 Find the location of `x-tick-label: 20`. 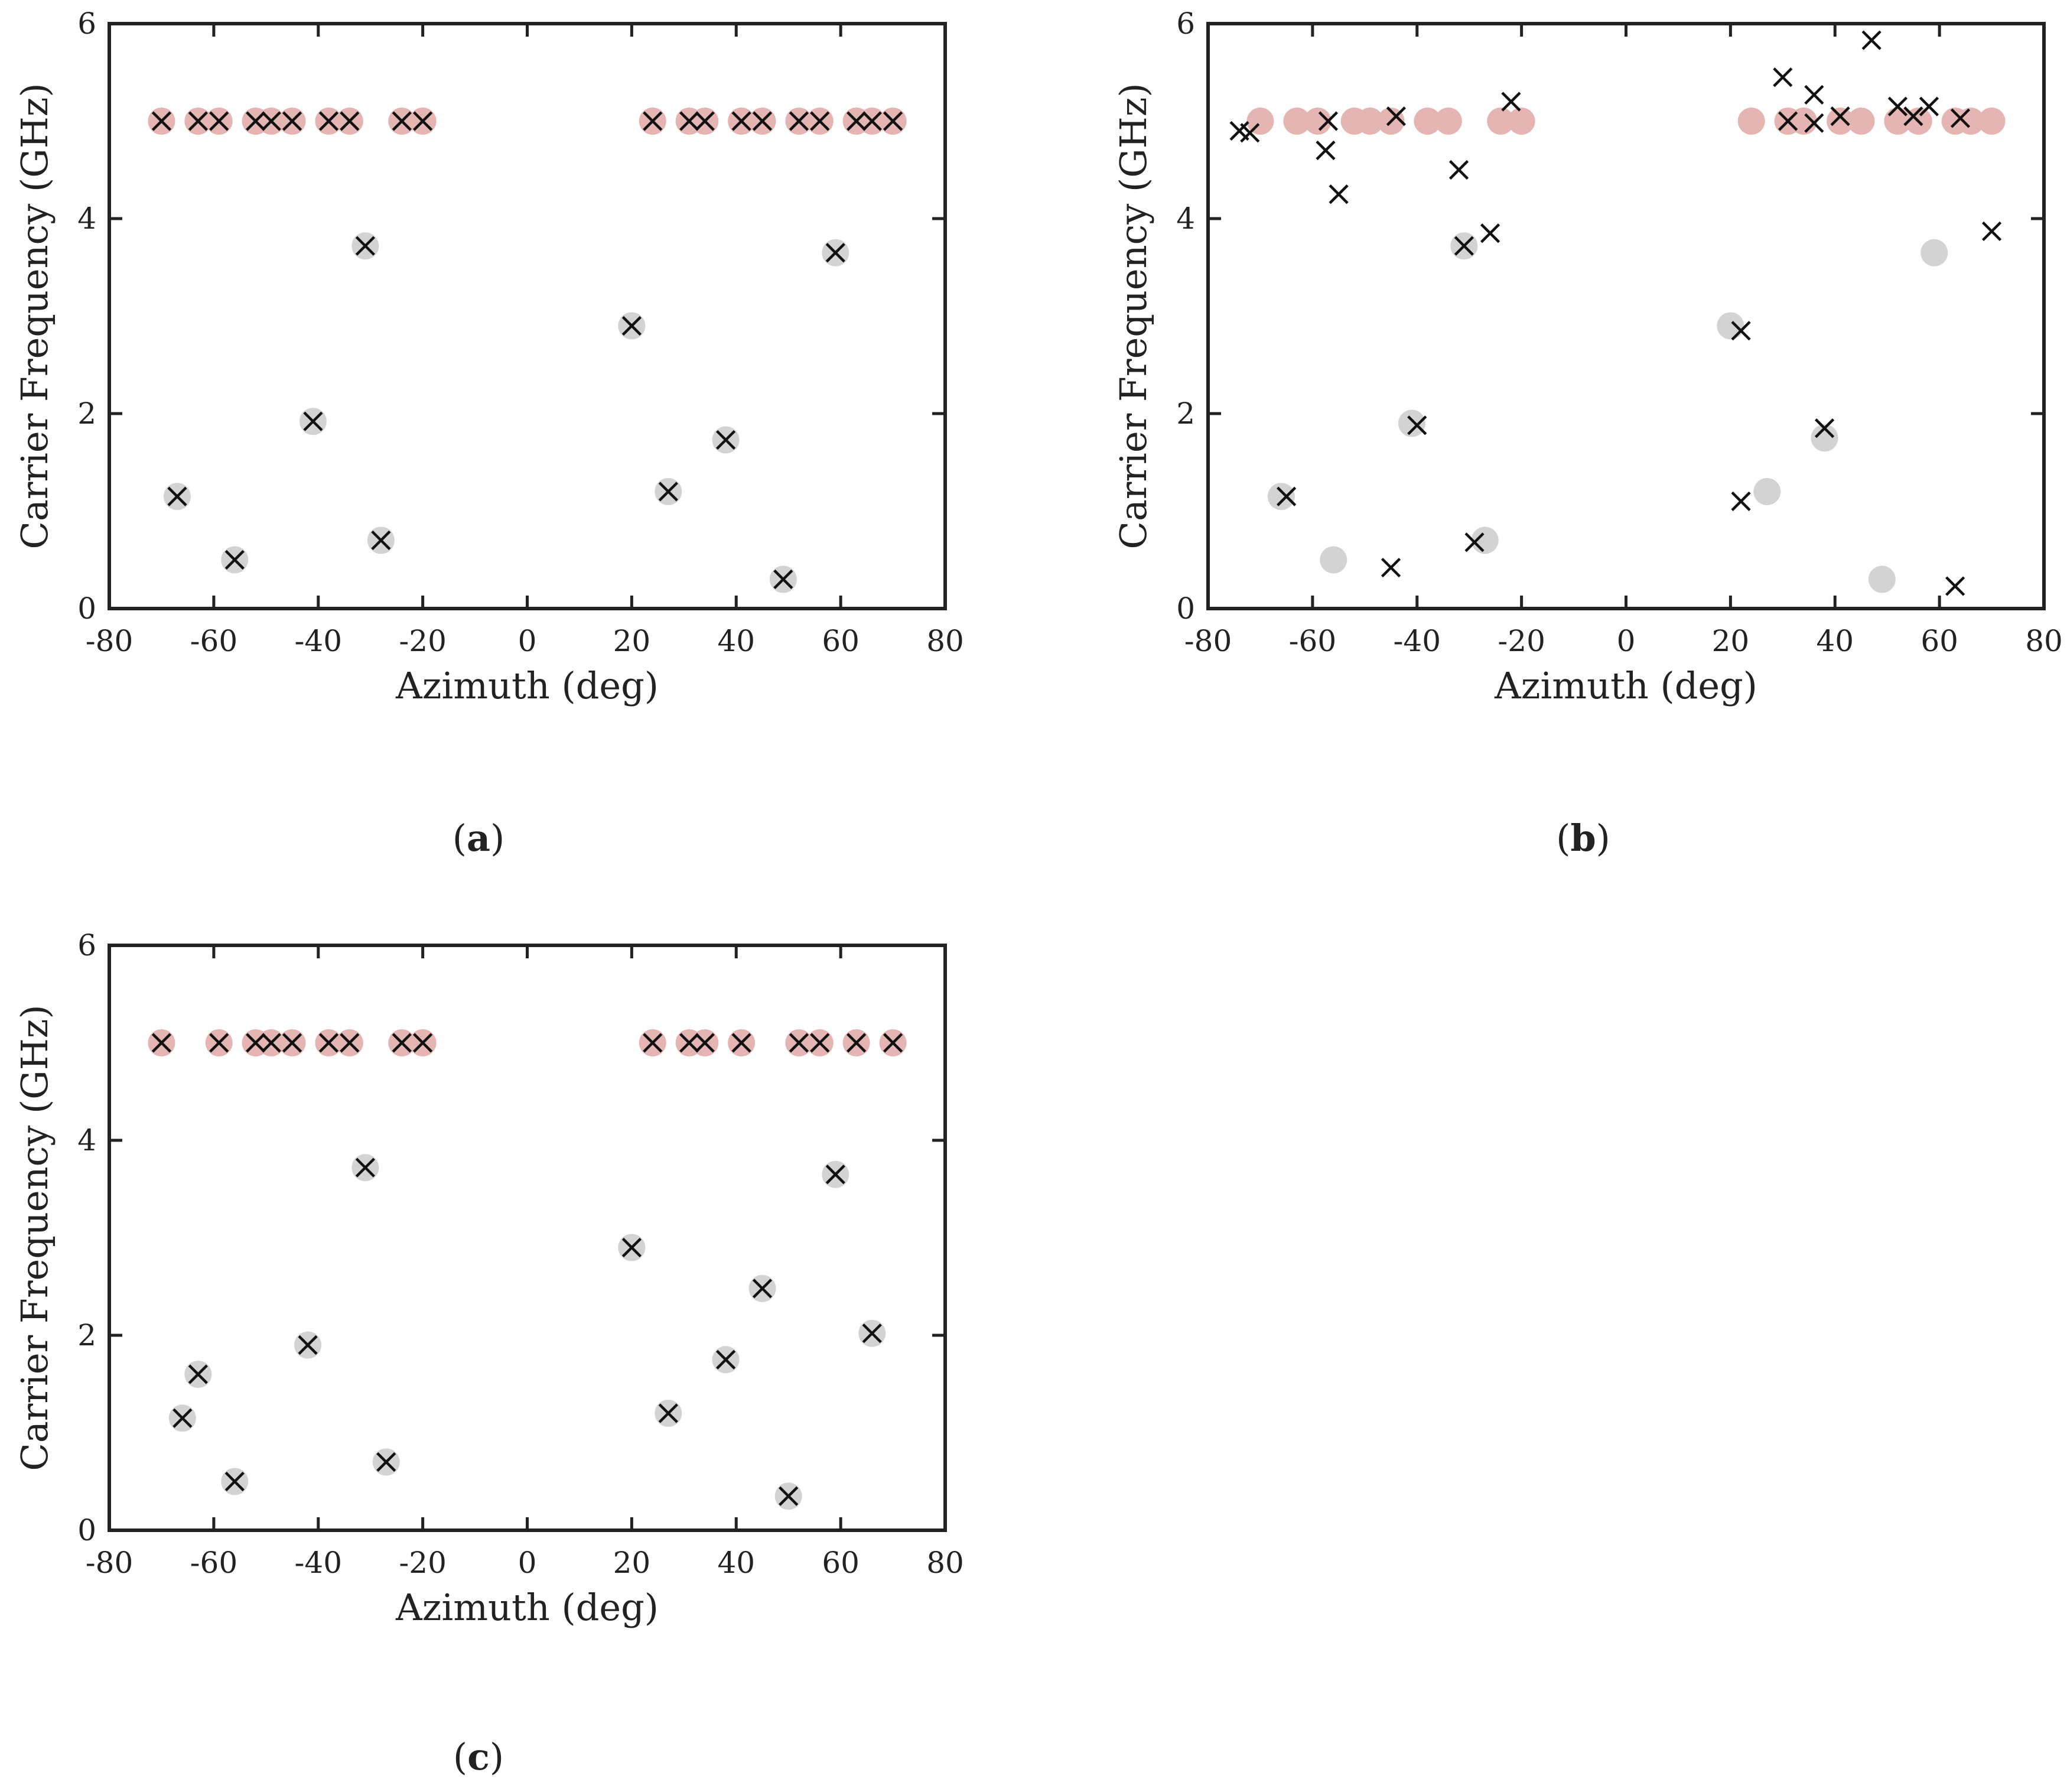

x-tick-label: 20 is located at coordinates (632, 641).